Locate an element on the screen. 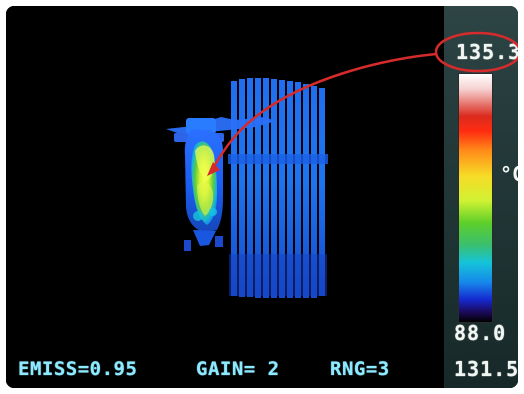 The width and height of the screenshot is (524, 394). heatsink-fins is located at coordinates (278, 188).